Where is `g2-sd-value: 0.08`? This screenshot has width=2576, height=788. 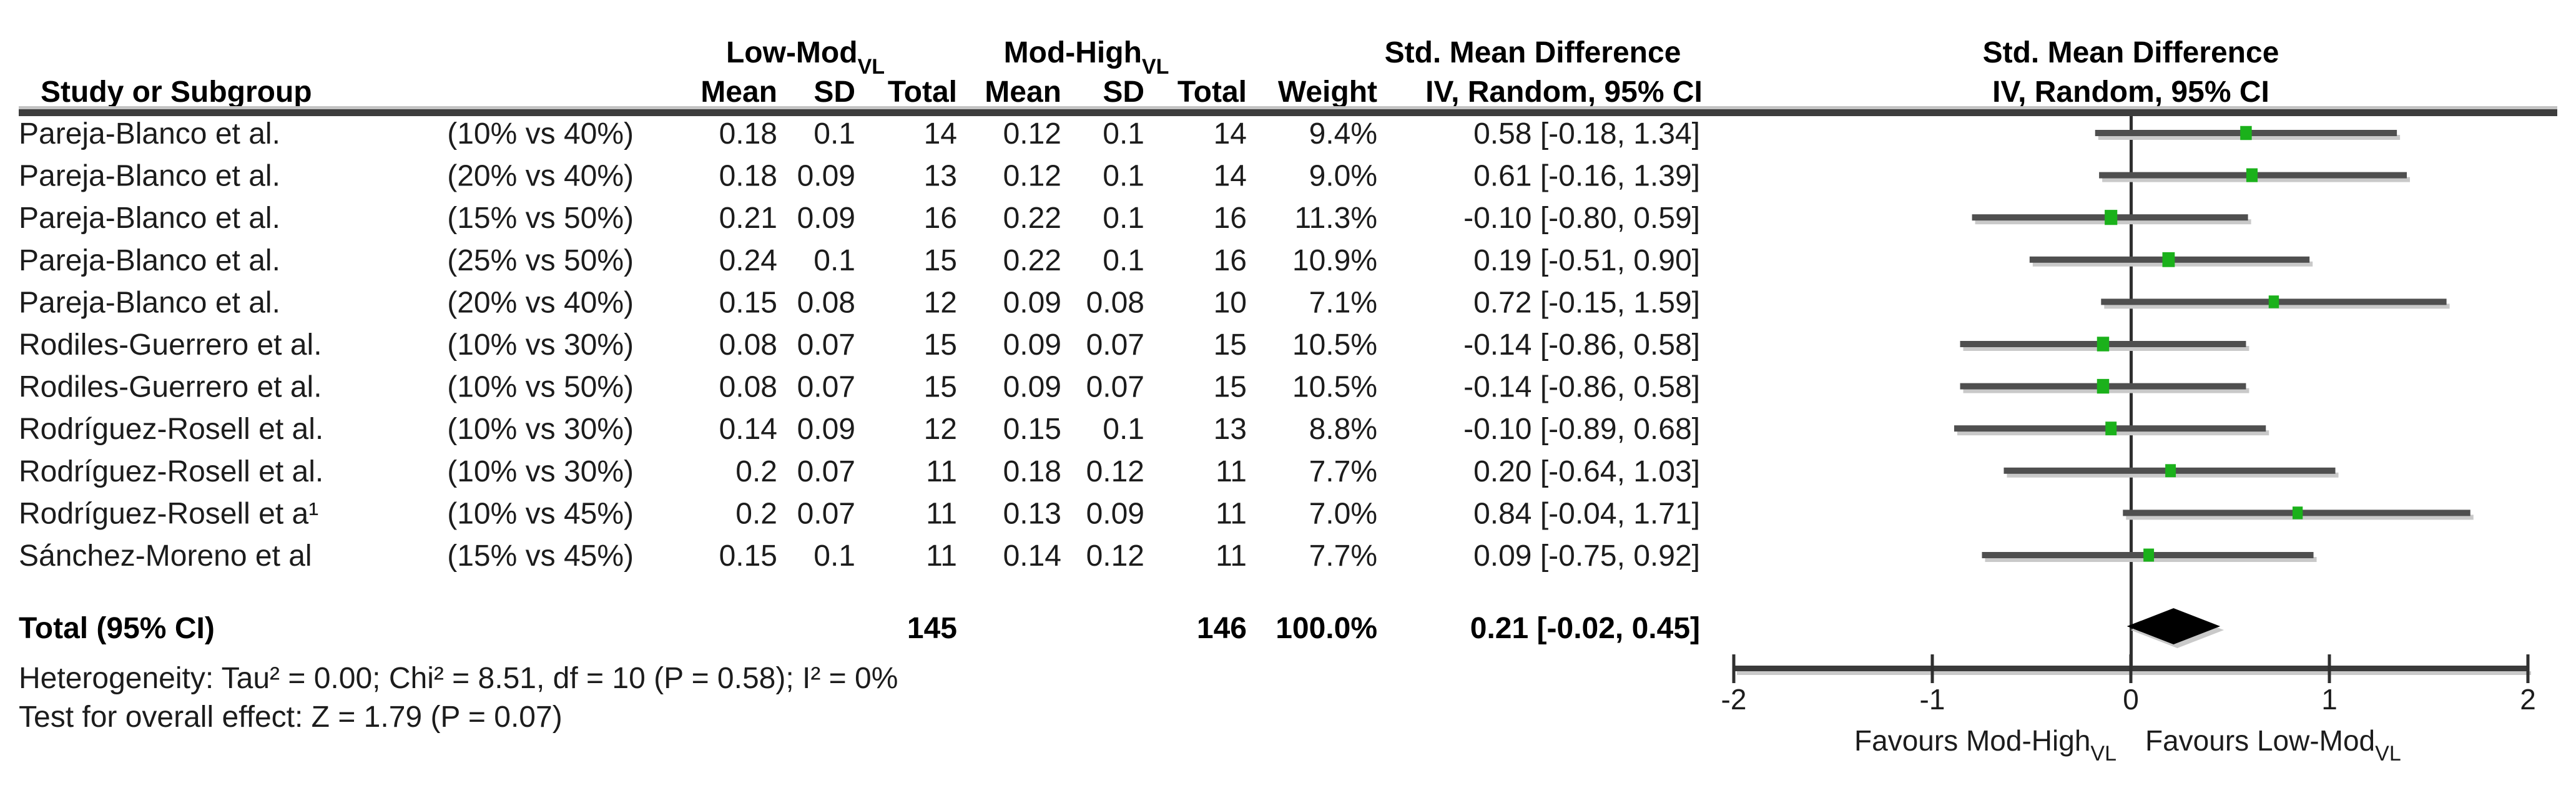 g2-sd-value: 0.08 is located at coordinates (1115, 302).